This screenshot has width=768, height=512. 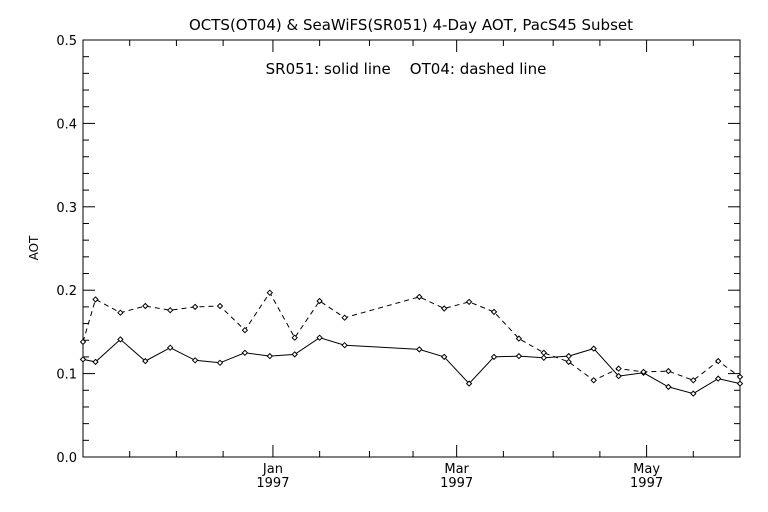 I want to click on y-tick-label: 0.1, so click(x=66, y=375).